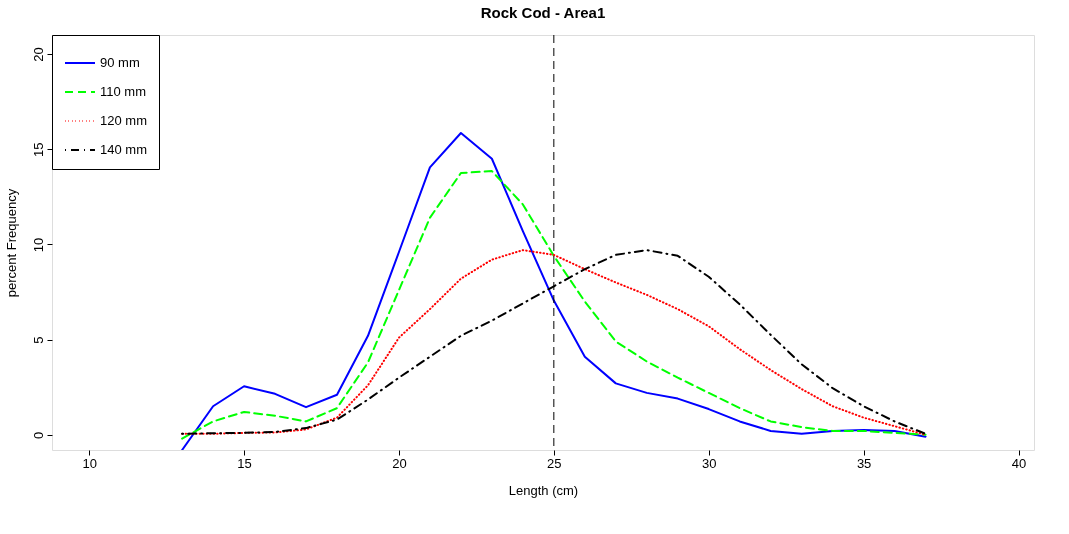  Describe the element at coordinates (38, 340) in the screenshot. I see `y-tick-label: 5` at that location.